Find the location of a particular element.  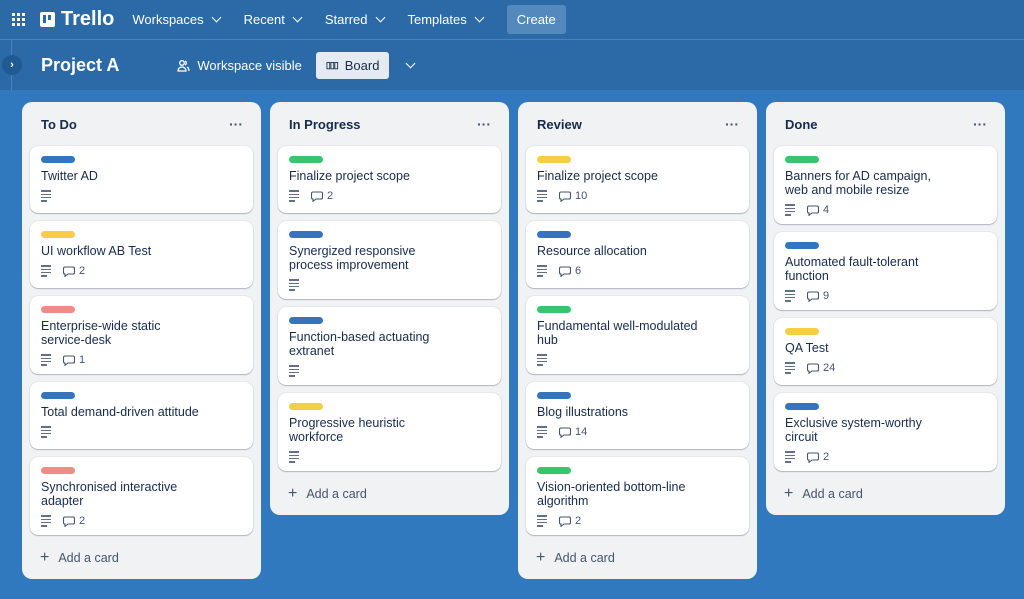

card-badges: 6 is located at coordinates (637, 271).